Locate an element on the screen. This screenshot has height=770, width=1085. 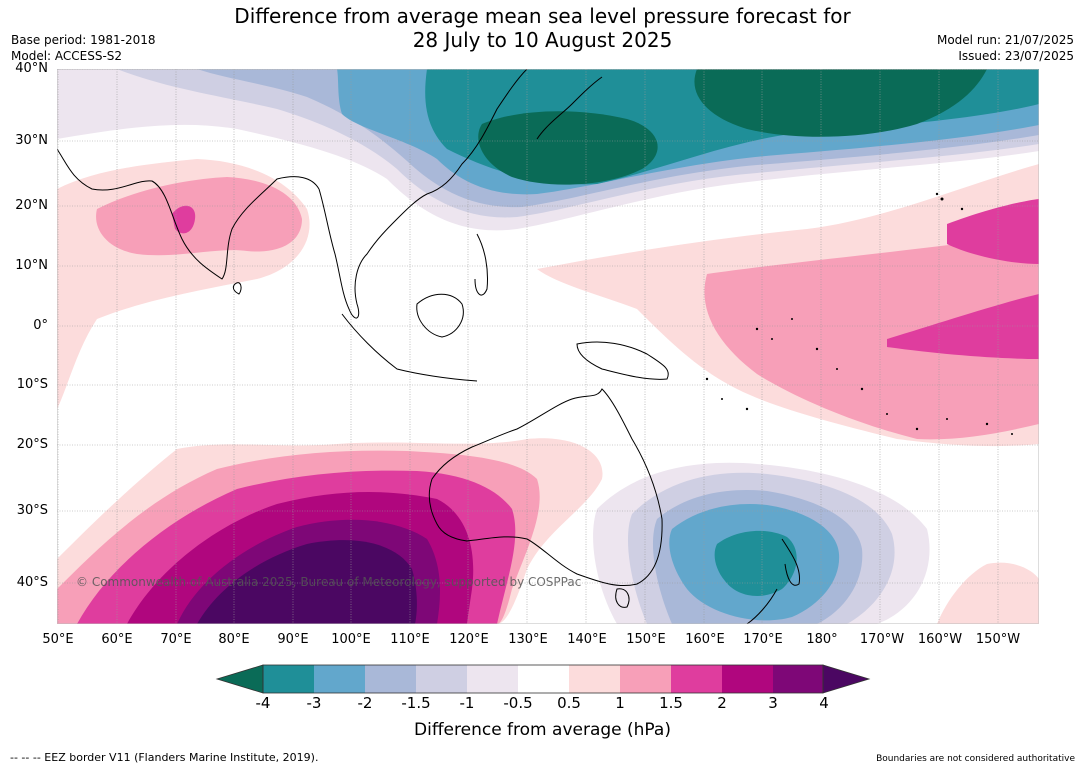
contour-neg-4-north-b is located at coordinates (568, 148).